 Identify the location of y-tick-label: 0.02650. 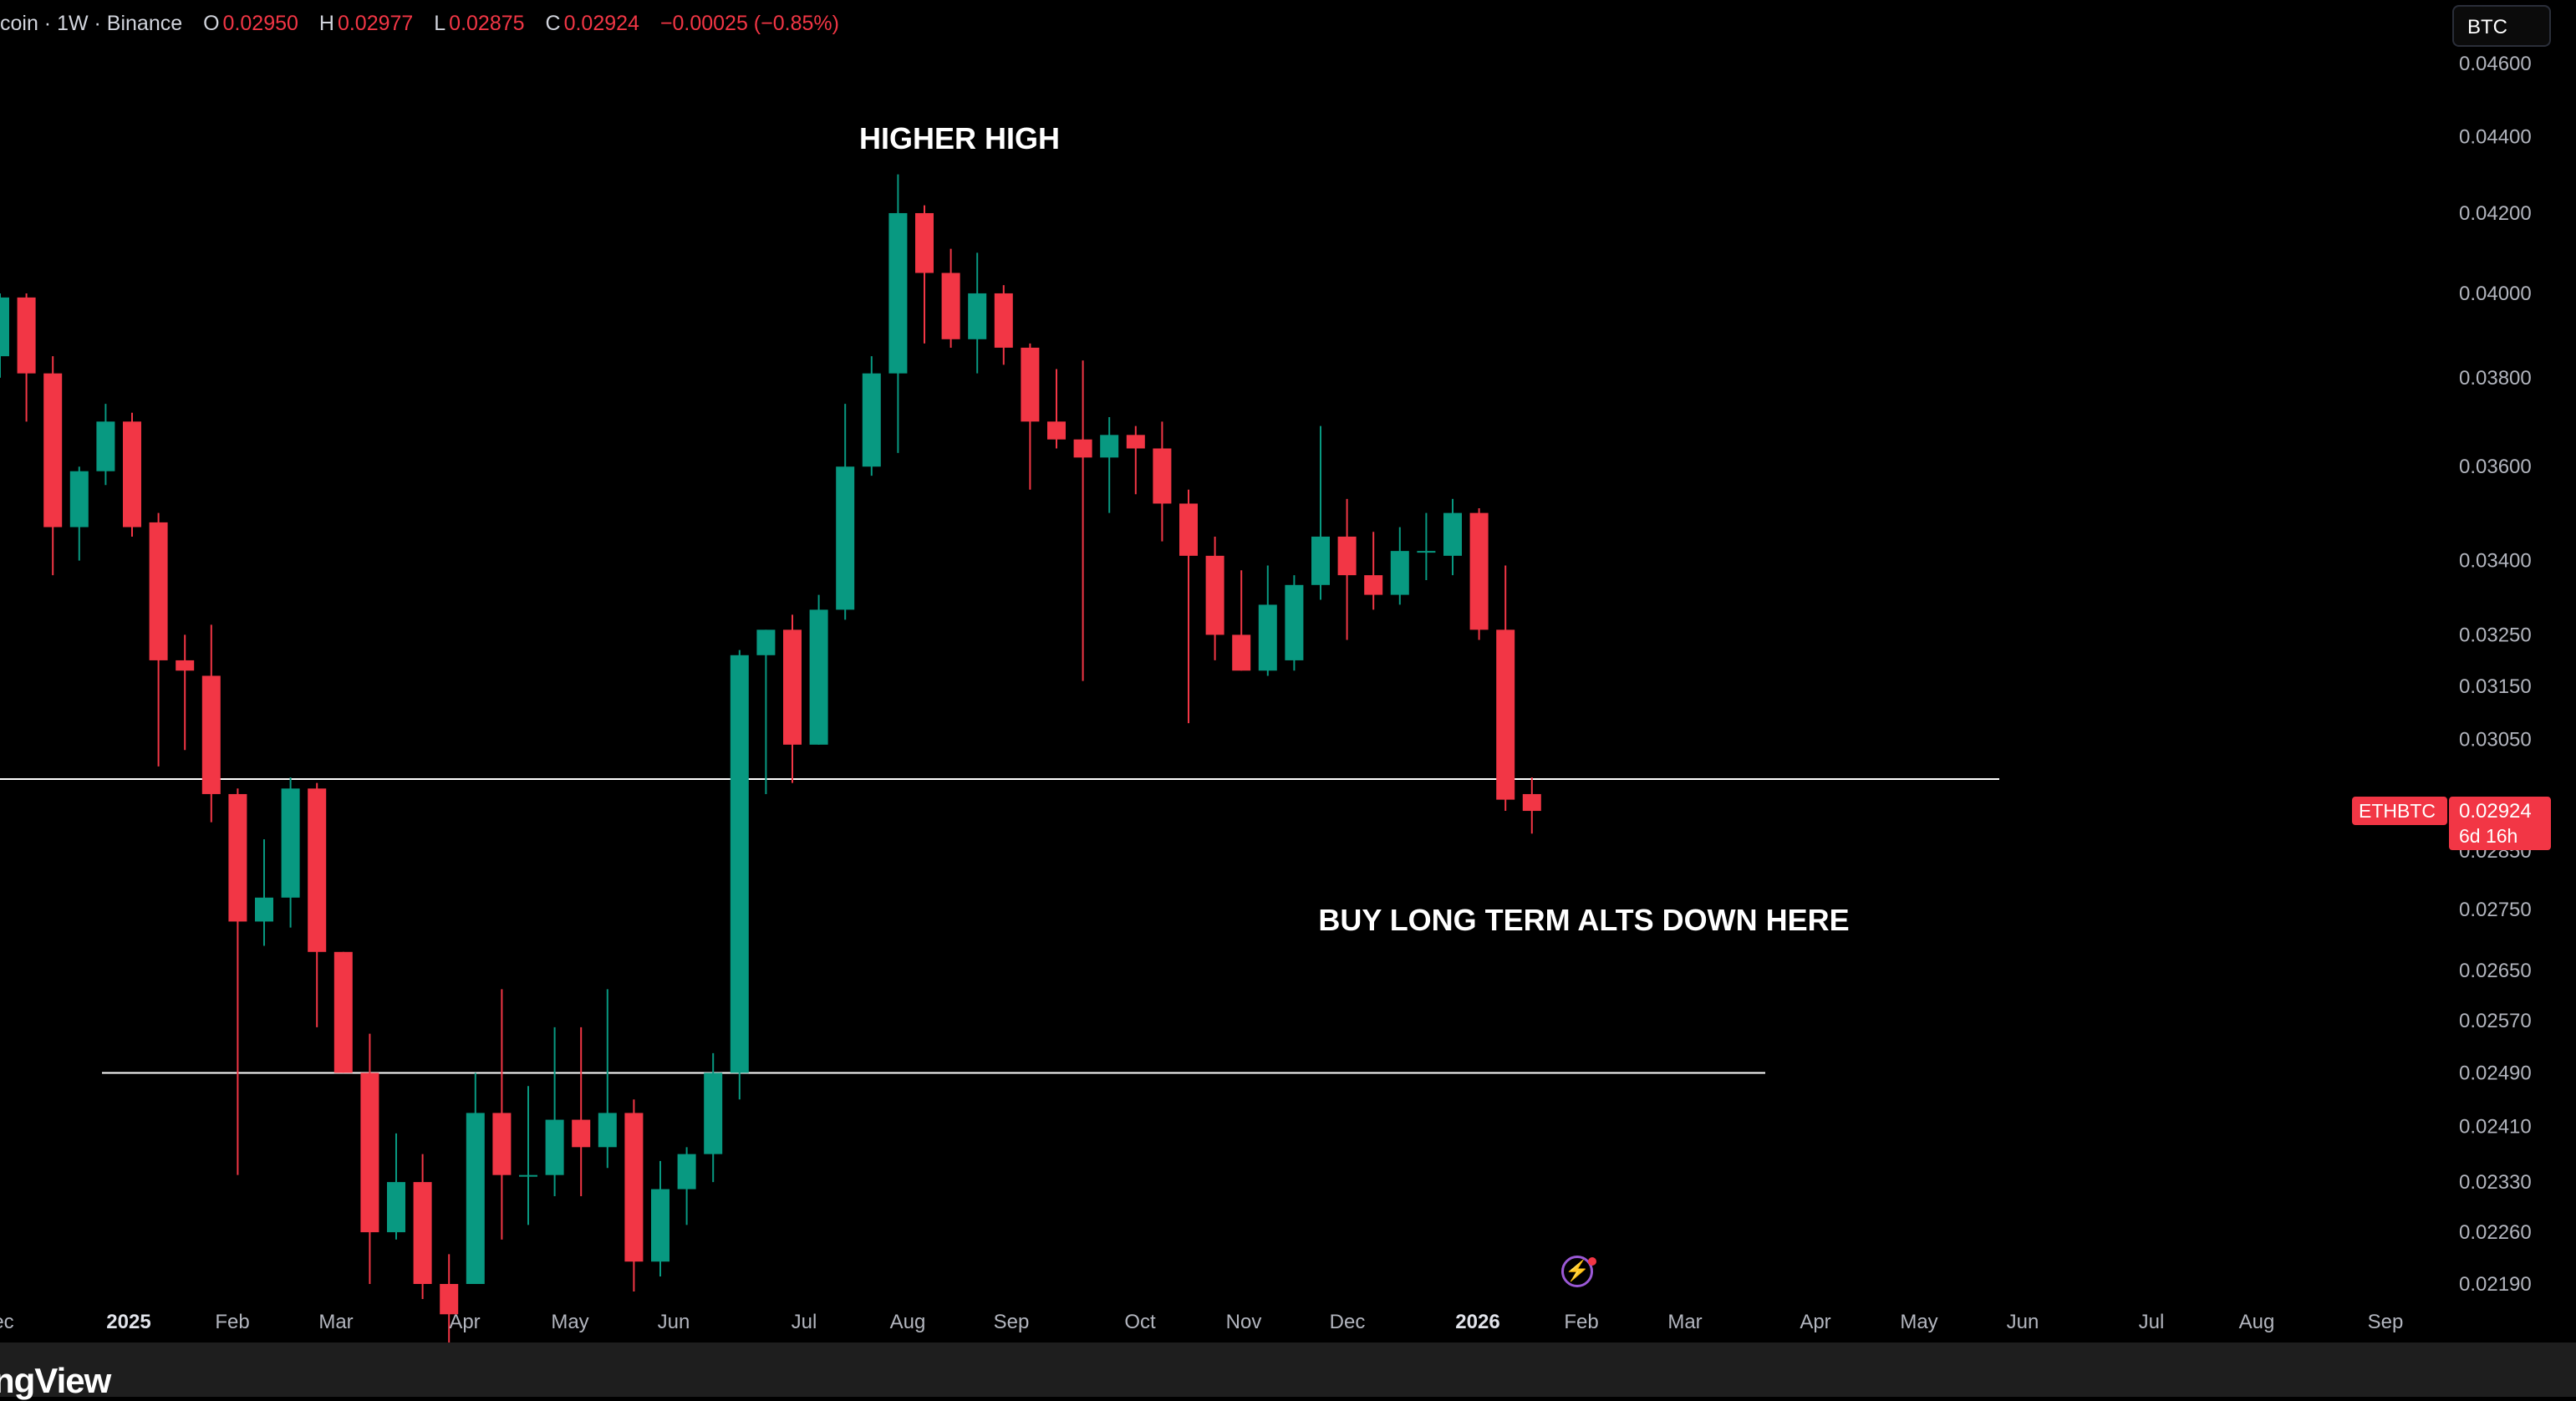
(2495, 971).